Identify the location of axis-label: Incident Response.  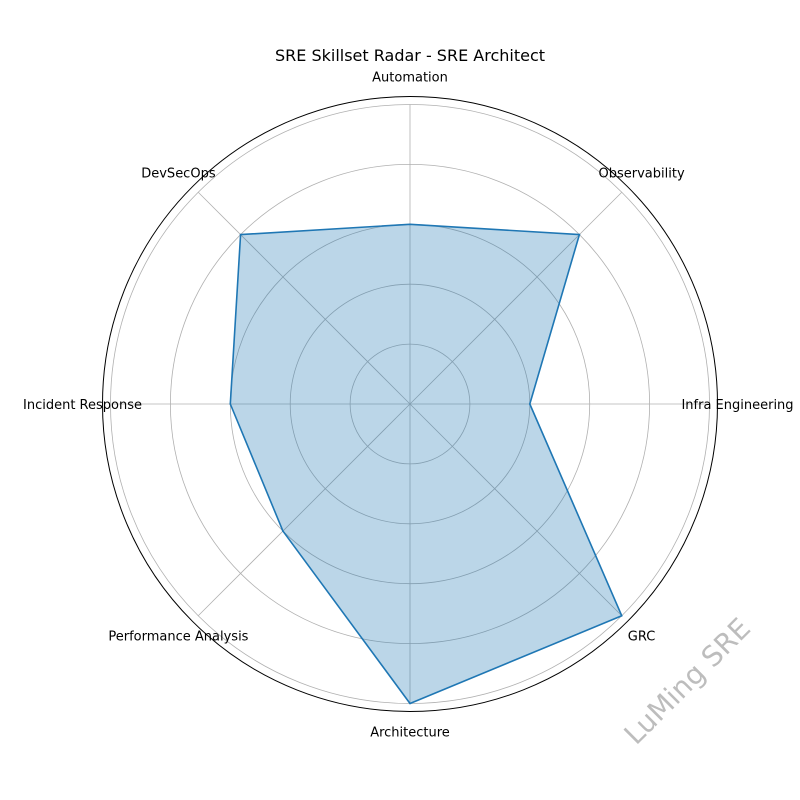
(82, 405).